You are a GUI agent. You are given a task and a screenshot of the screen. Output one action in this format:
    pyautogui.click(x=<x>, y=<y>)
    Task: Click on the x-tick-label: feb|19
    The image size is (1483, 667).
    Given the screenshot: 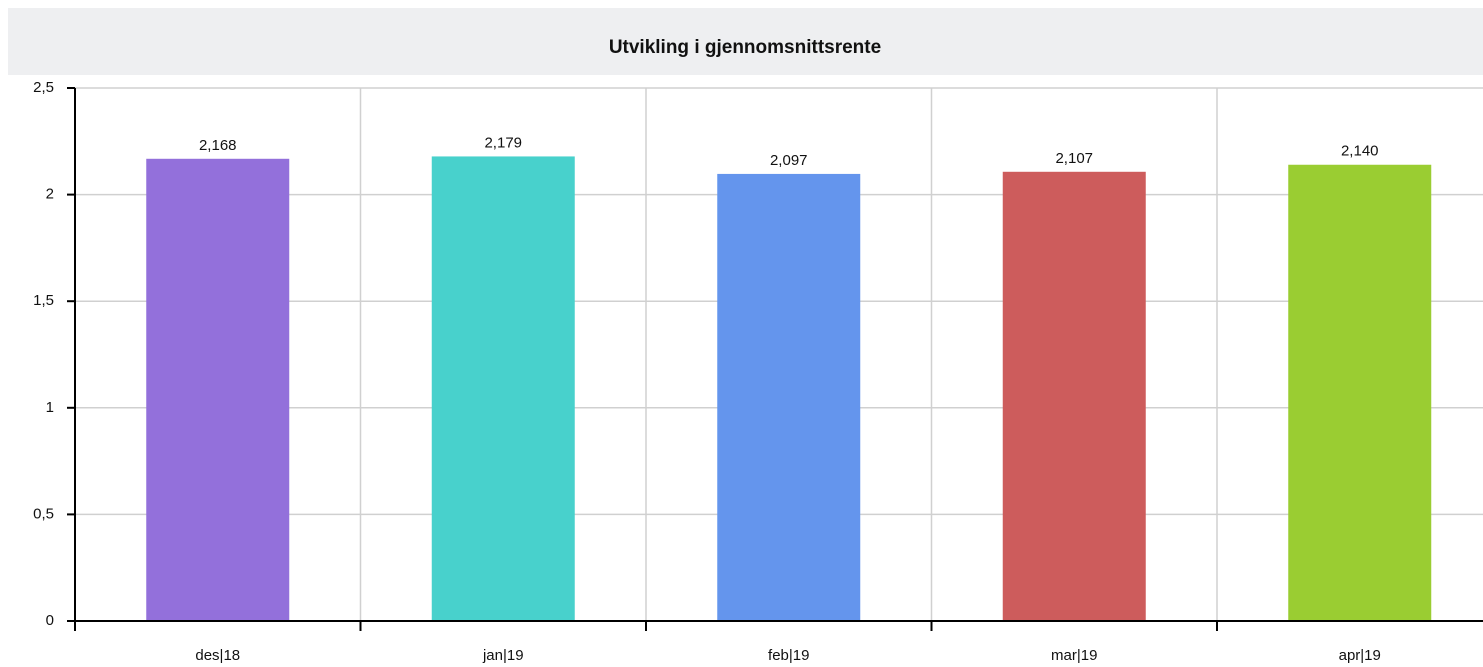 What is the action you would take?
    pyautogui.click(x=788, y=655)
    